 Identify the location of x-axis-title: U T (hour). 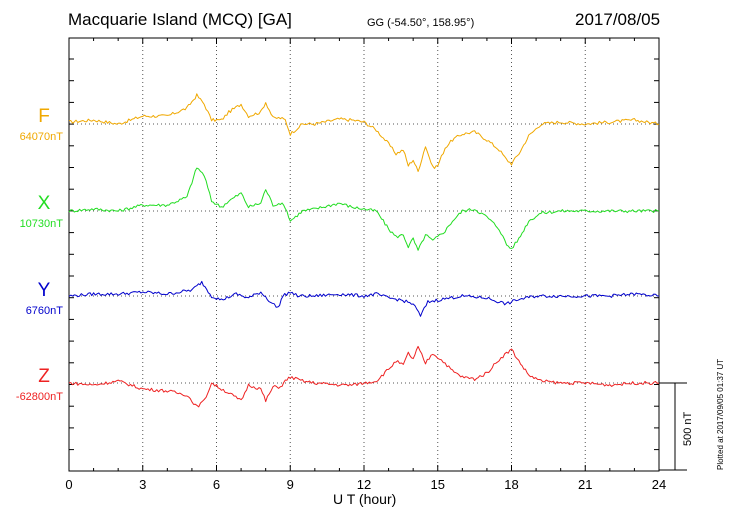
(365, 499).